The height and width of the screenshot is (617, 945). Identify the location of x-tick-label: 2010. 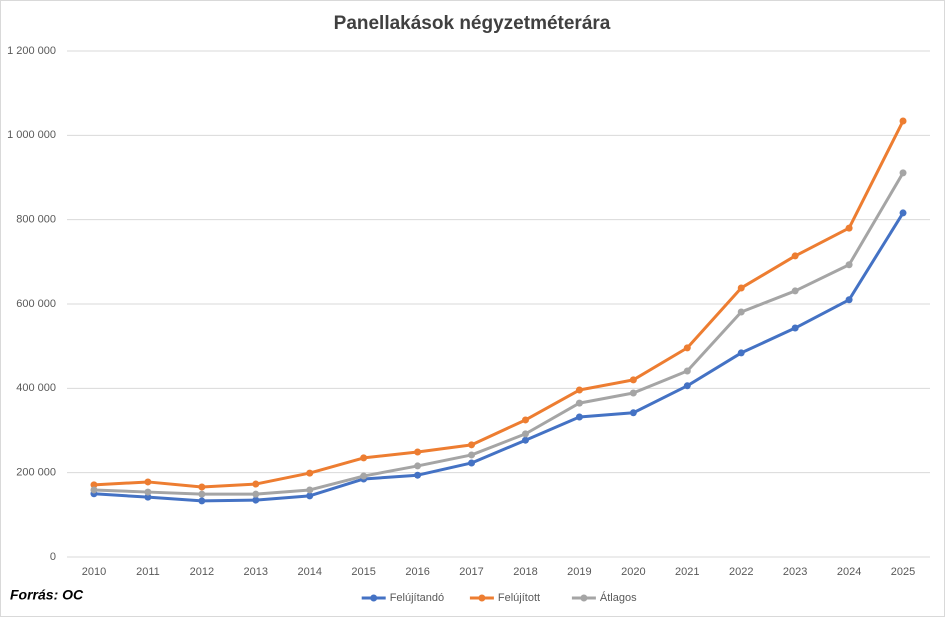
(94, 572).